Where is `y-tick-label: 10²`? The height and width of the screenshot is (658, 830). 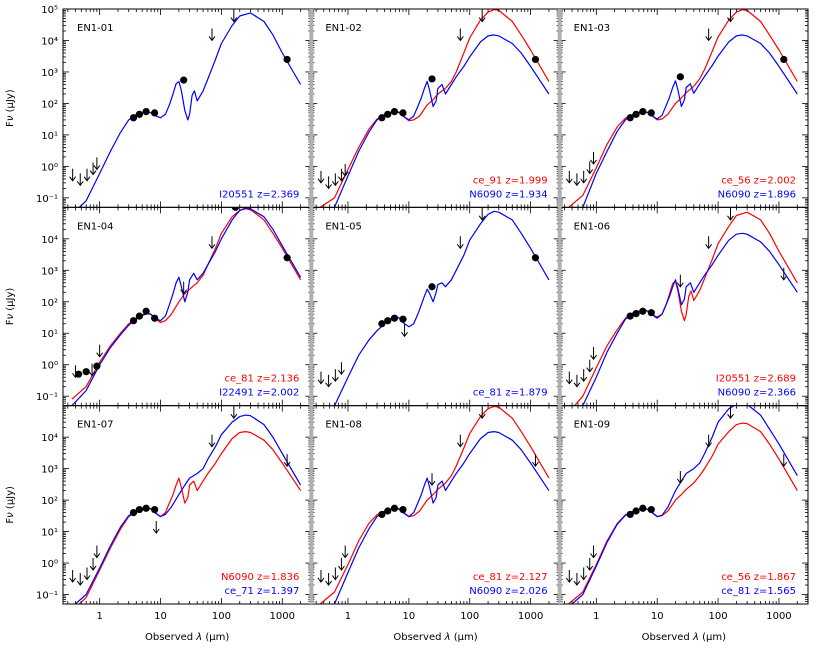 y-tick-label: 10² is located at coordinates (49, 501).